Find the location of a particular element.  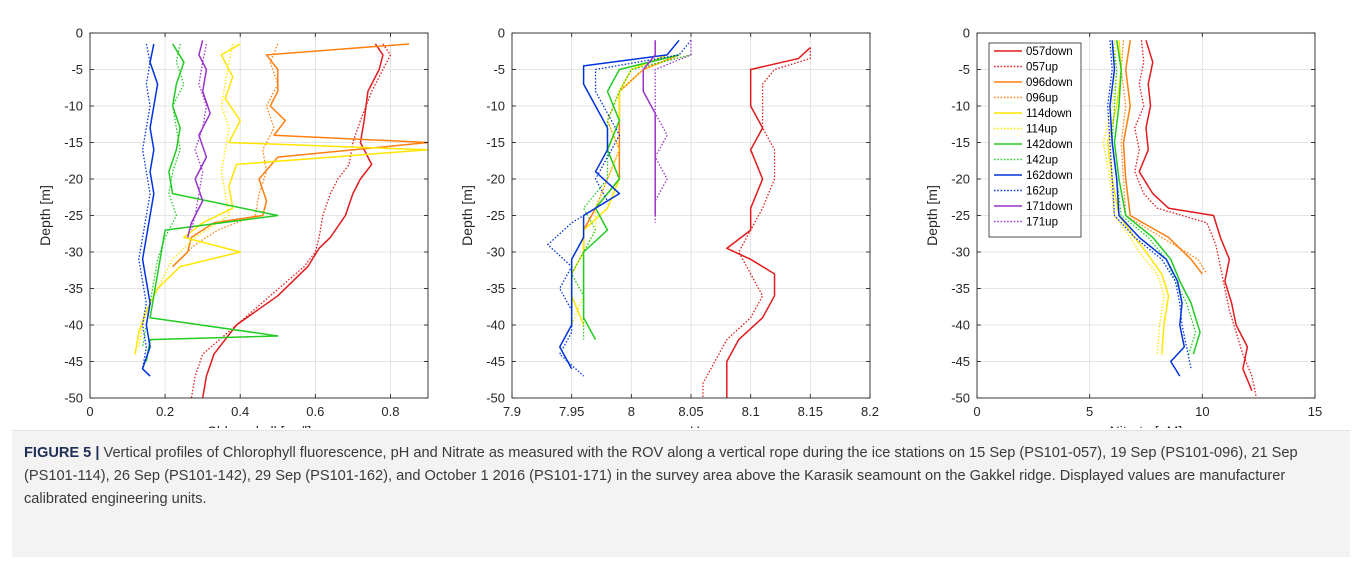

legend-label-096down: 096down is located at coordinates (1049, 83).